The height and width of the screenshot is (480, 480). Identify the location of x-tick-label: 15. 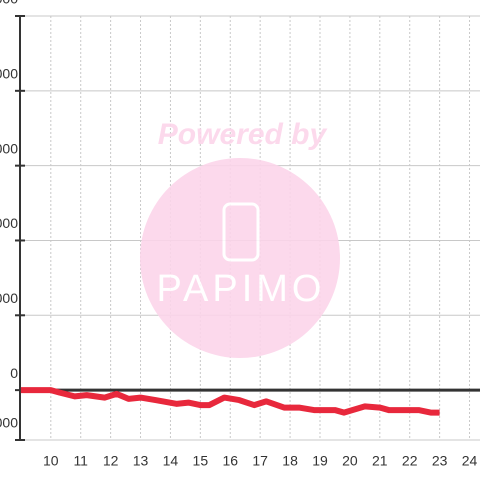
(201, 461).